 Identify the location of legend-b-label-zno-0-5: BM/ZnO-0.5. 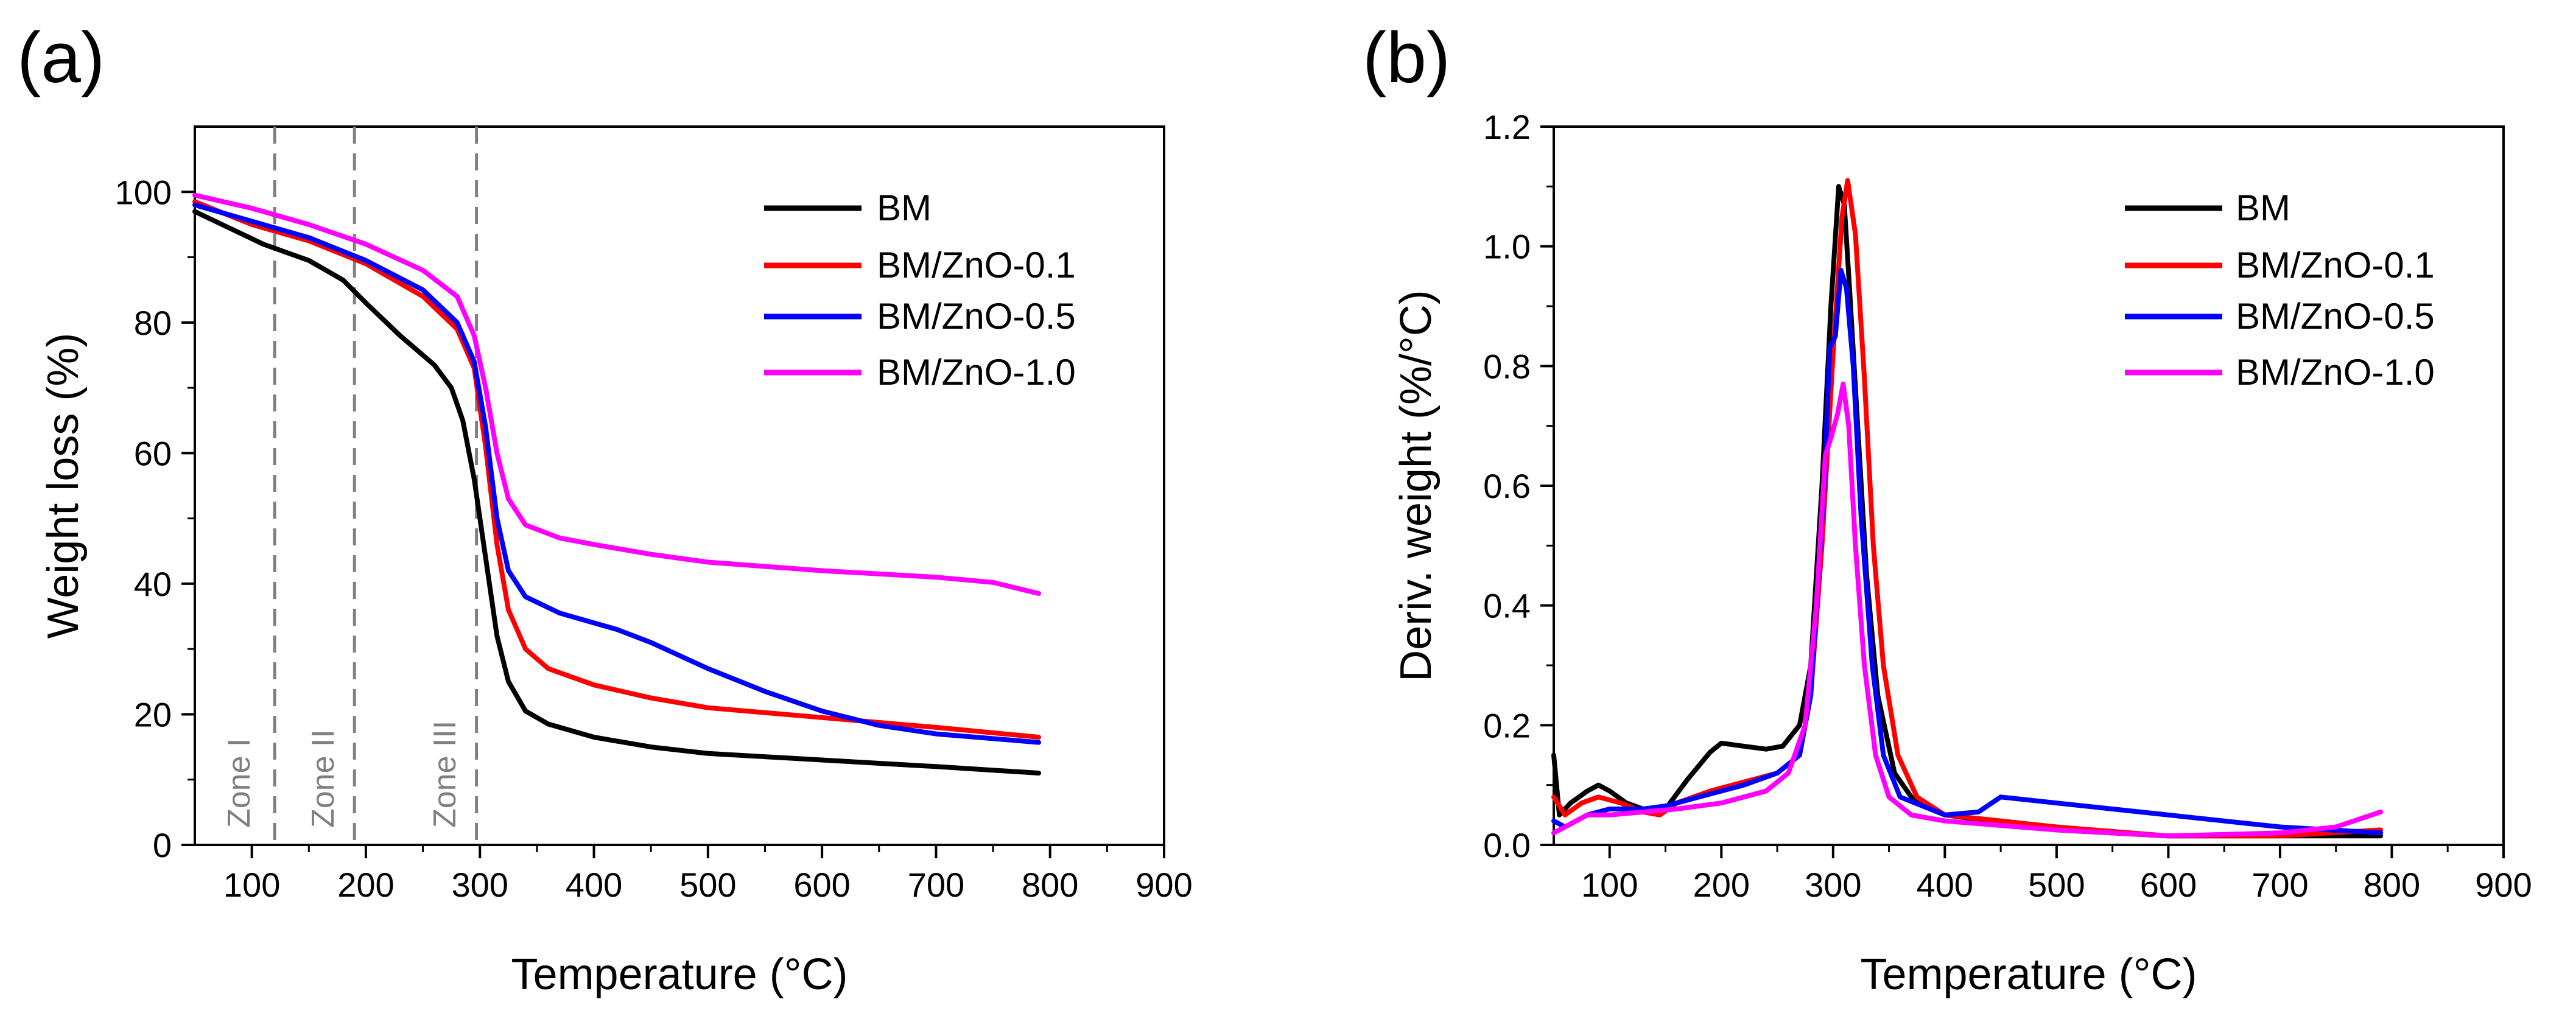
(2335, 316).